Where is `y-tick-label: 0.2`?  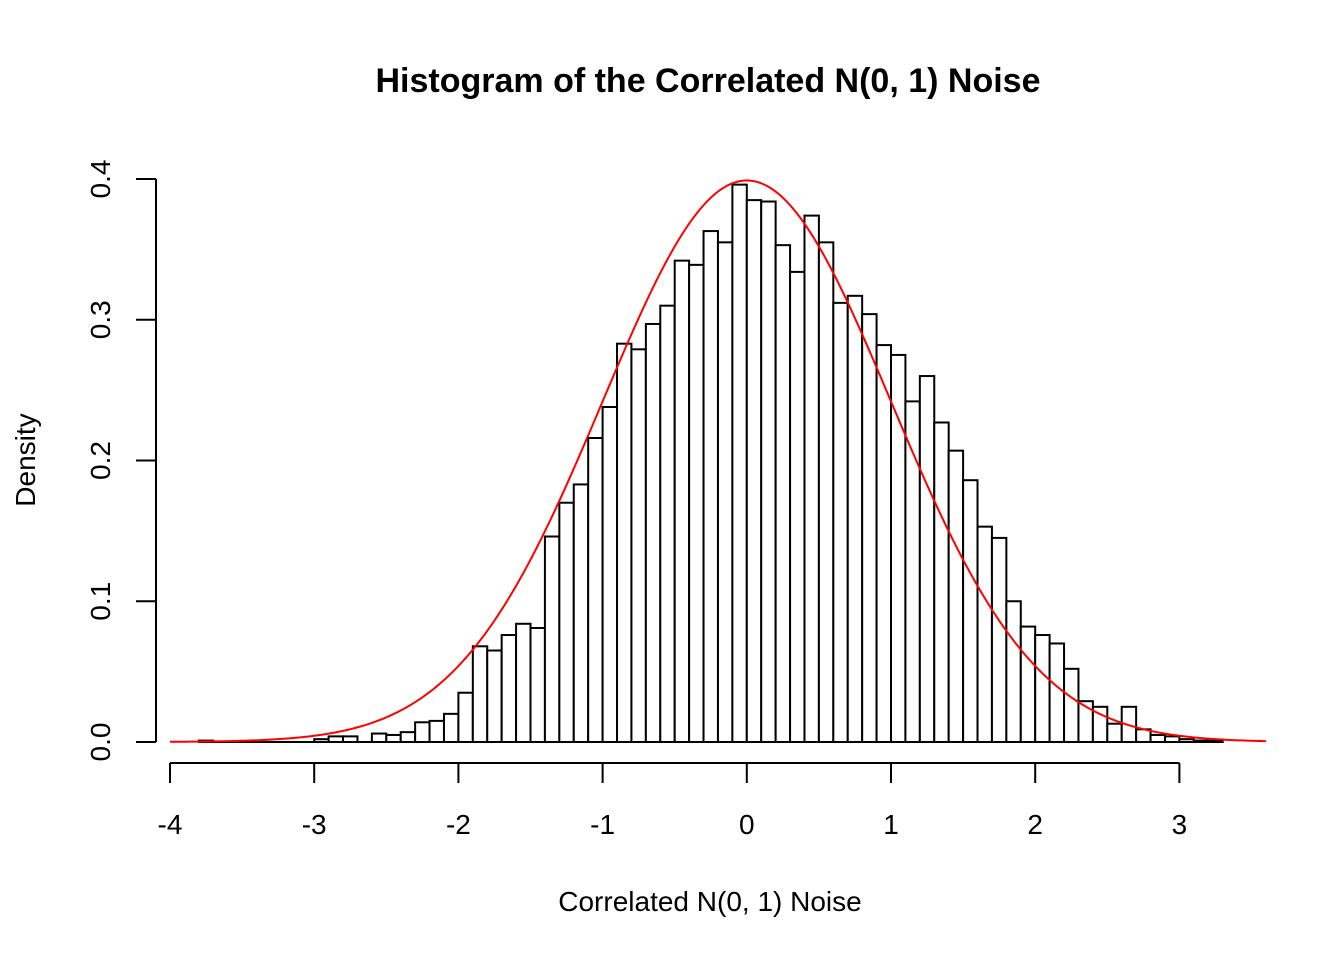
y-tick-label: 0.2 is located at coordinates (100, 460).